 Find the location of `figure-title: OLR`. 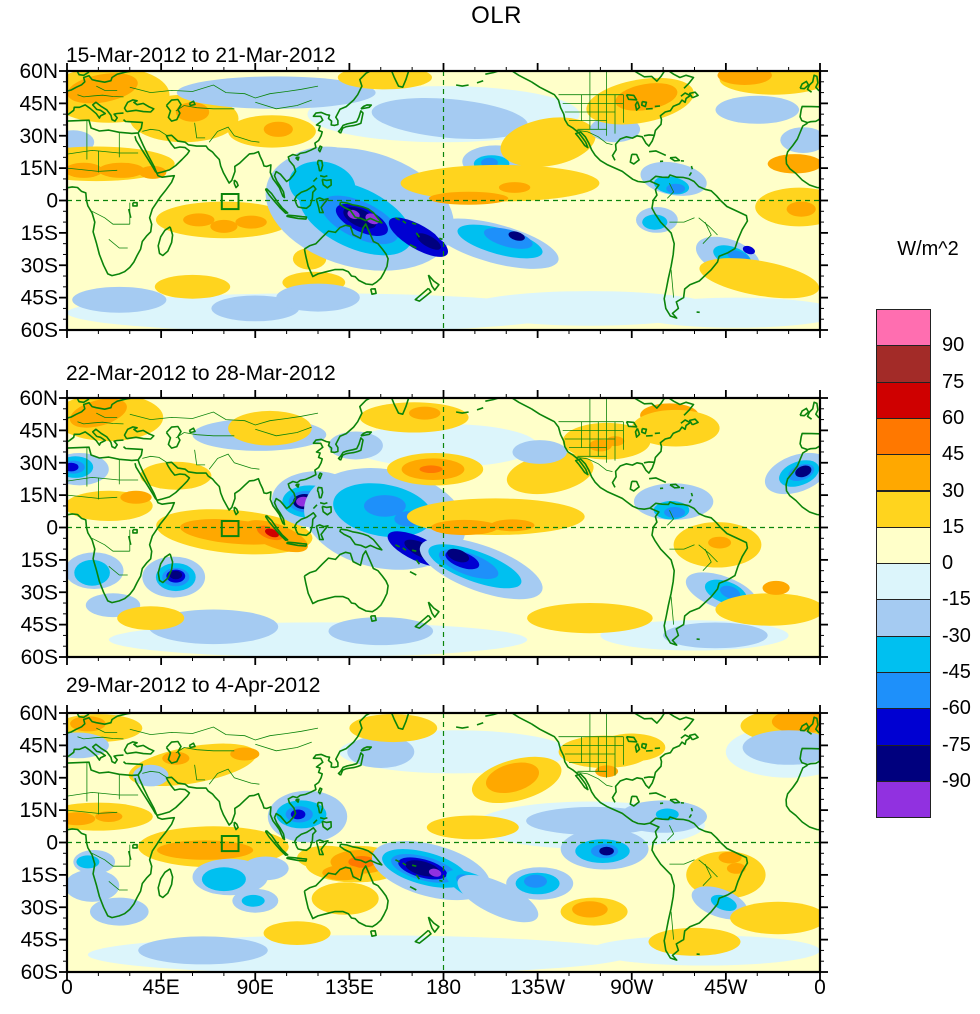

figure-title: OLR is located at coordinates (496, 15).